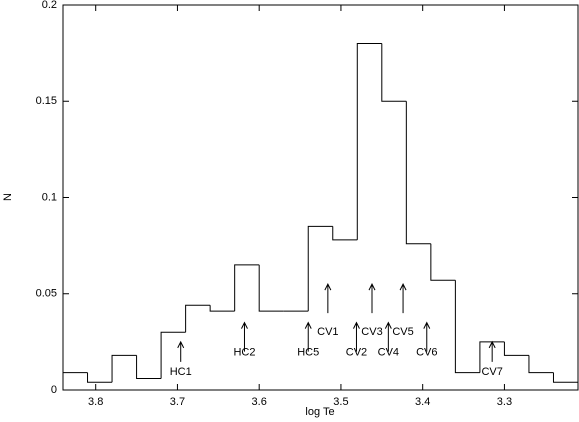 The width and height of the screenshot is (579, 422). I want to click on x-tick-label: 3.4, so click(422, 402).